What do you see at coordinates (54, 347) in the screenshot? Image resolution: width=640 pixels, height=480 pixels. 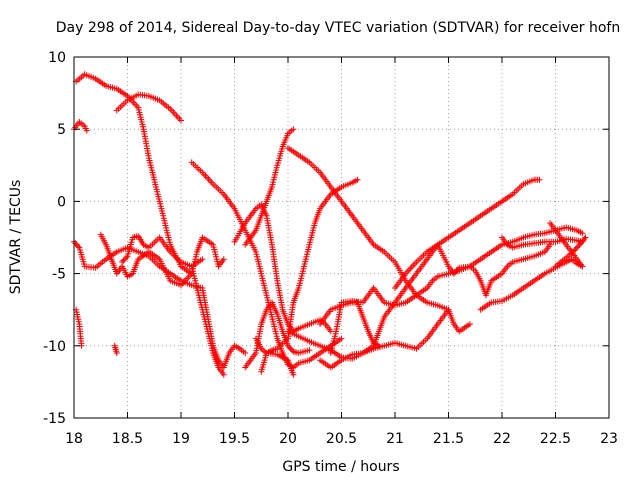 I see `y-tick-label: -10` at bounding box center [54, 347].